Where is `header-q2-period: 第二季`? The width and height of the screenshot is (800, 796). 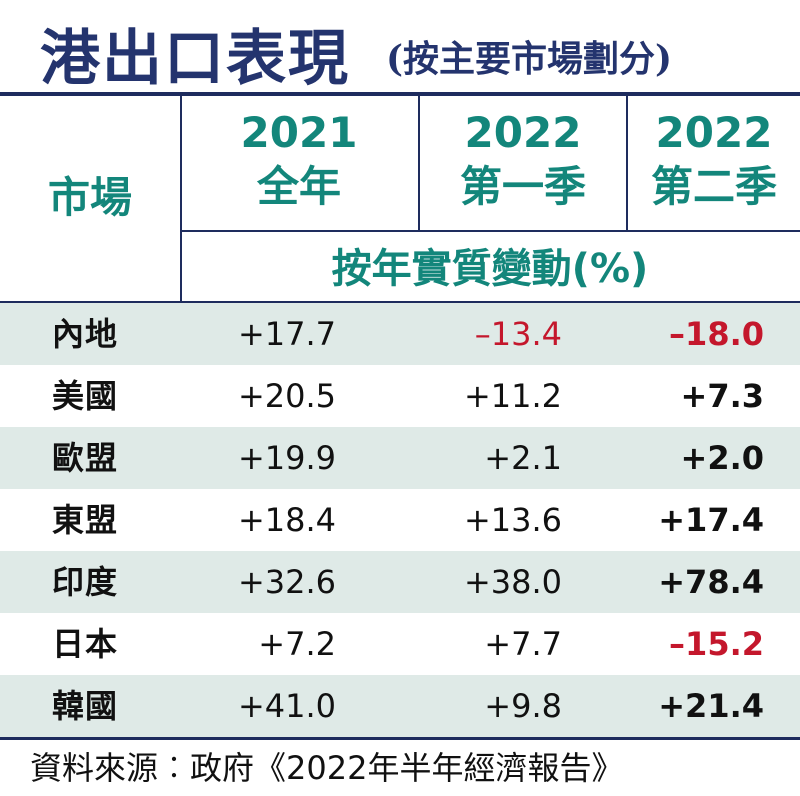 header-q2-period: 第二季 is located at coordinates (713, 186).